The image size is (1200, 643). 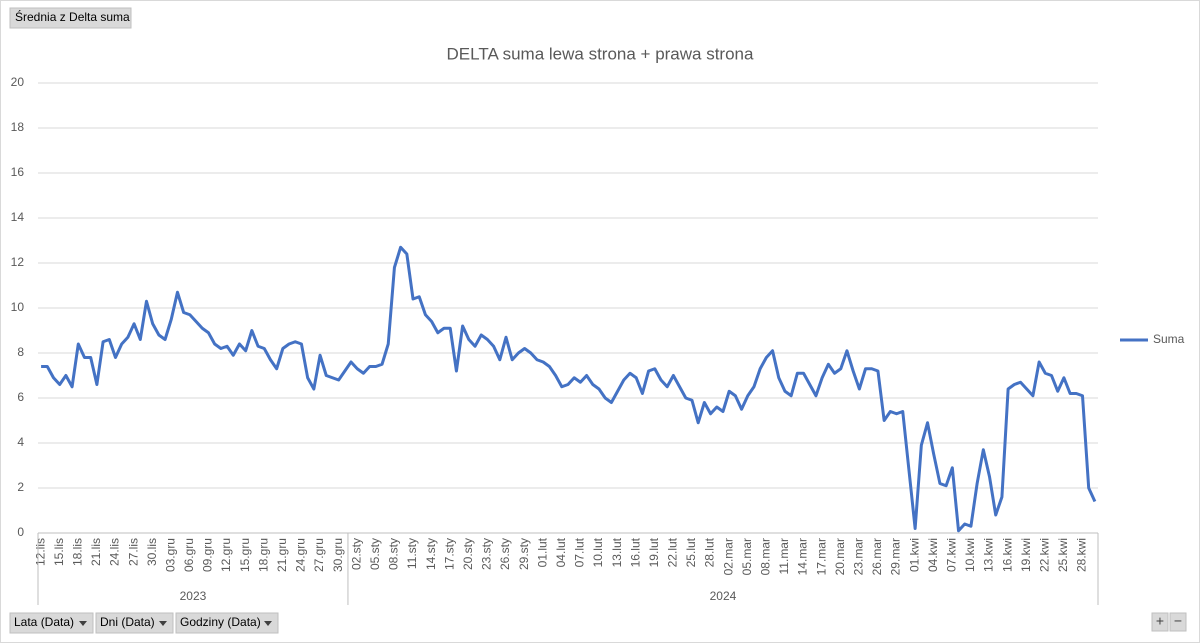 What do you see at coordinates (747, 556) in the screenshot?
I see `x-tick-label: 05.mar` at bounding box center [747, 556].